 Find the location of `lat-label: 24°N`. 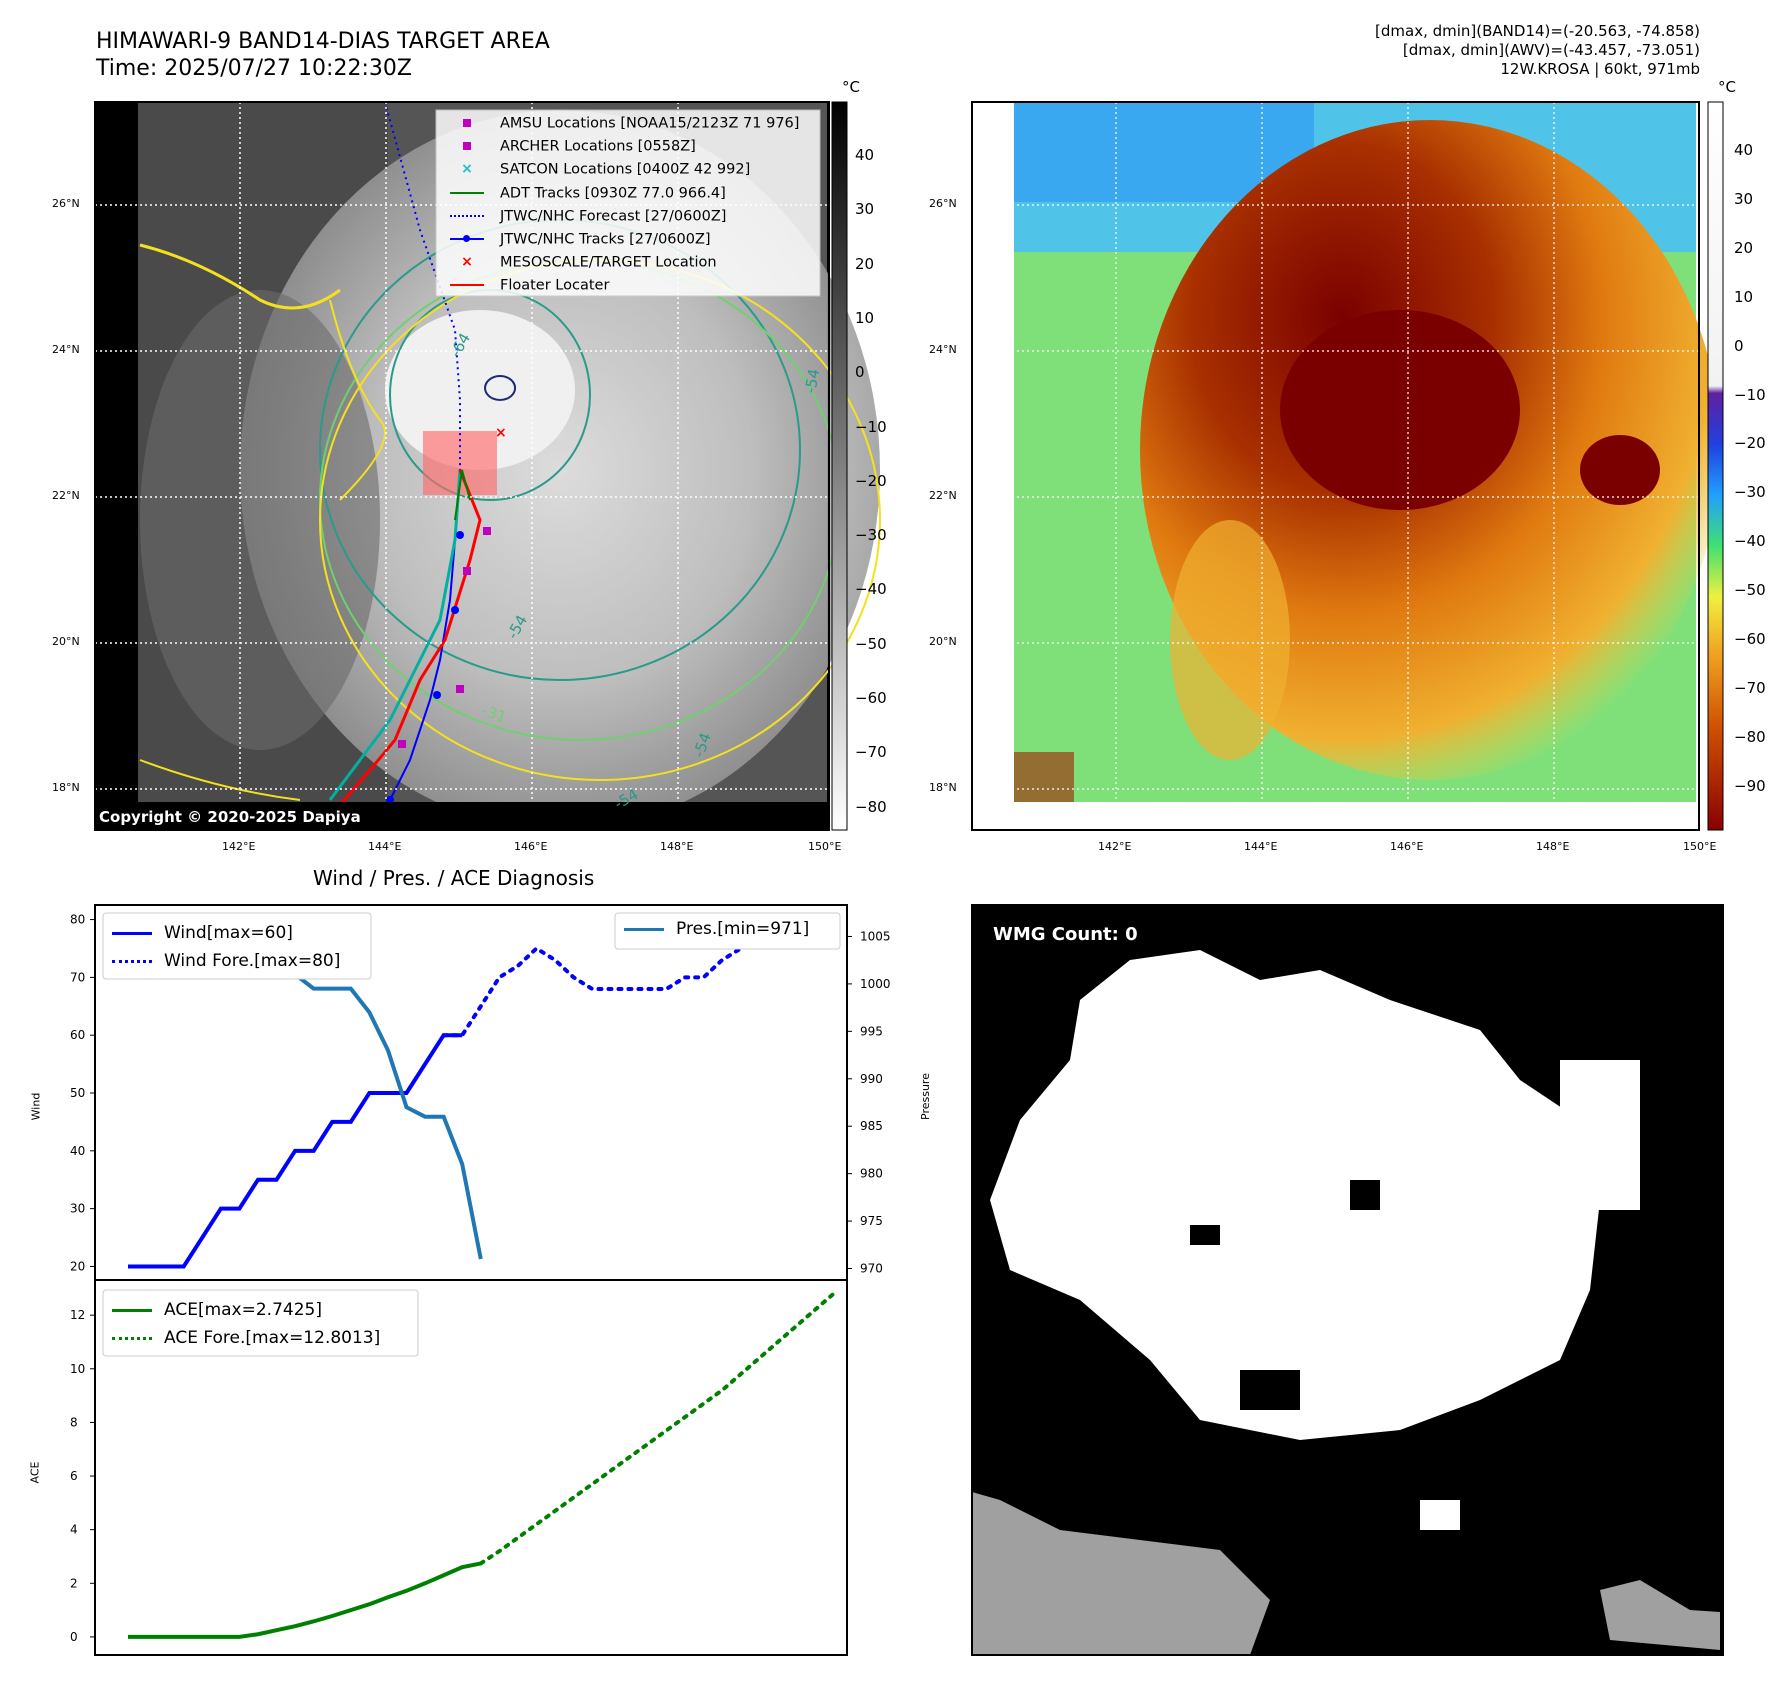

lat-label: 24°N is located at coordinates (66, 349).